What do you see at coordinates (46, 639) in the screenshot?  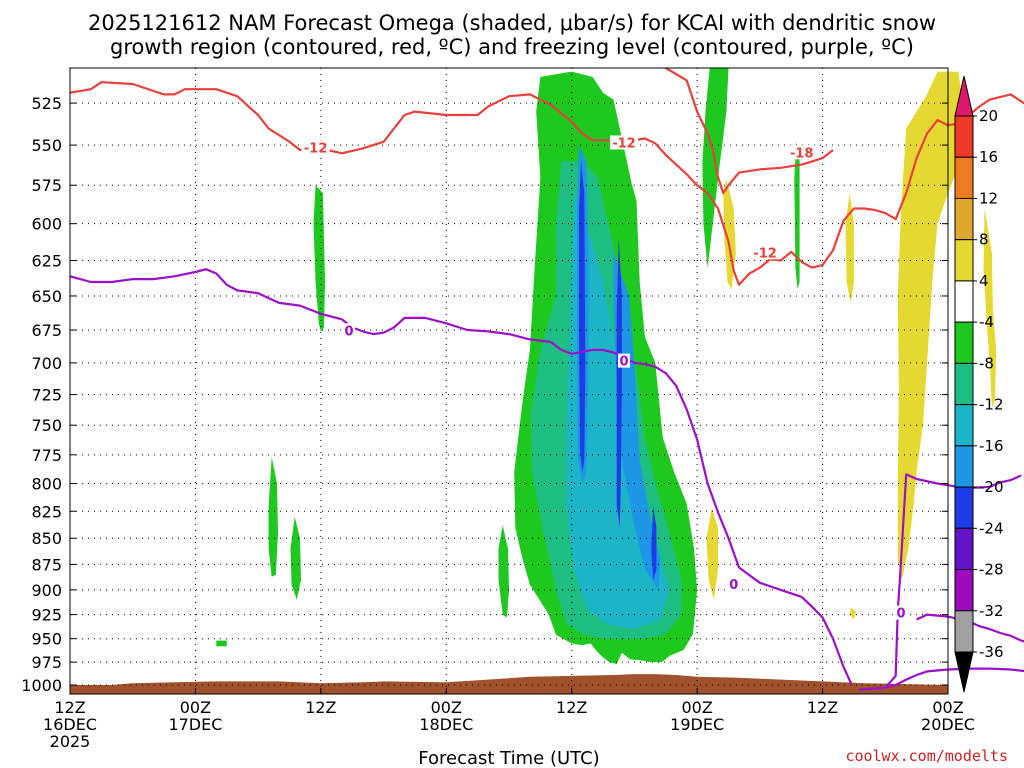 I see `y-tick-label-950: 950` at bounding box center [46, 639].